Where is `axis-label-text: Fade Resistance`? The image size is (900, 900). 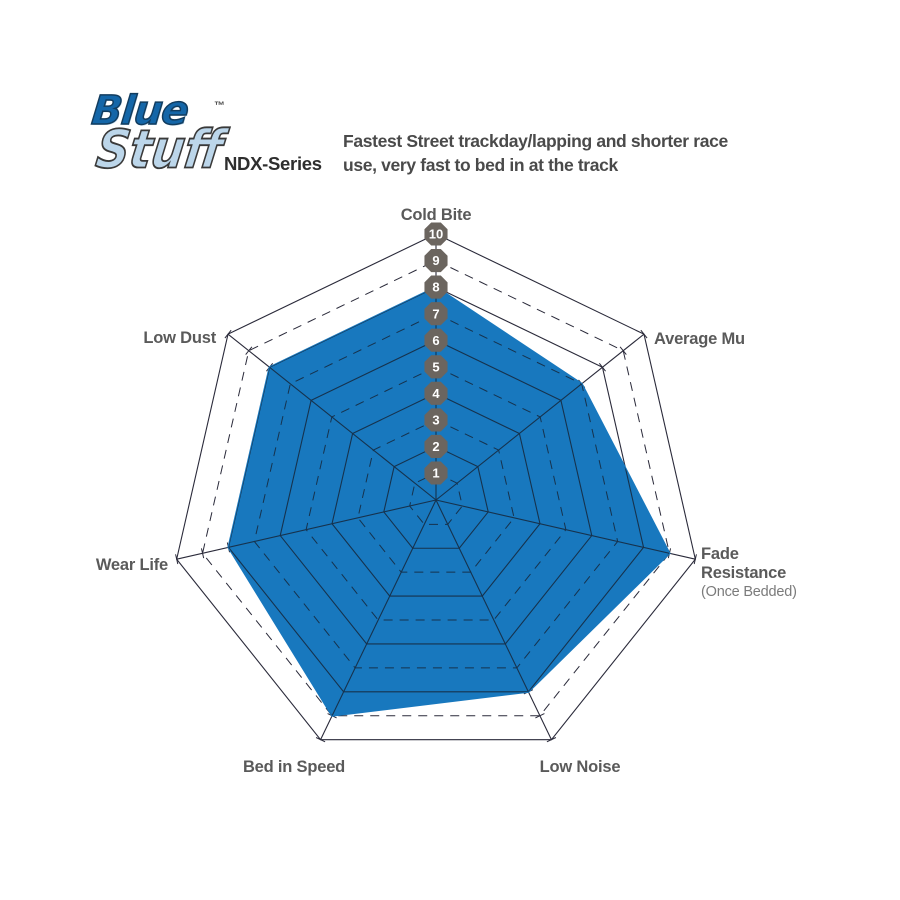 axis-label-text: Fade Resistance is located at coordinates (744, 563).